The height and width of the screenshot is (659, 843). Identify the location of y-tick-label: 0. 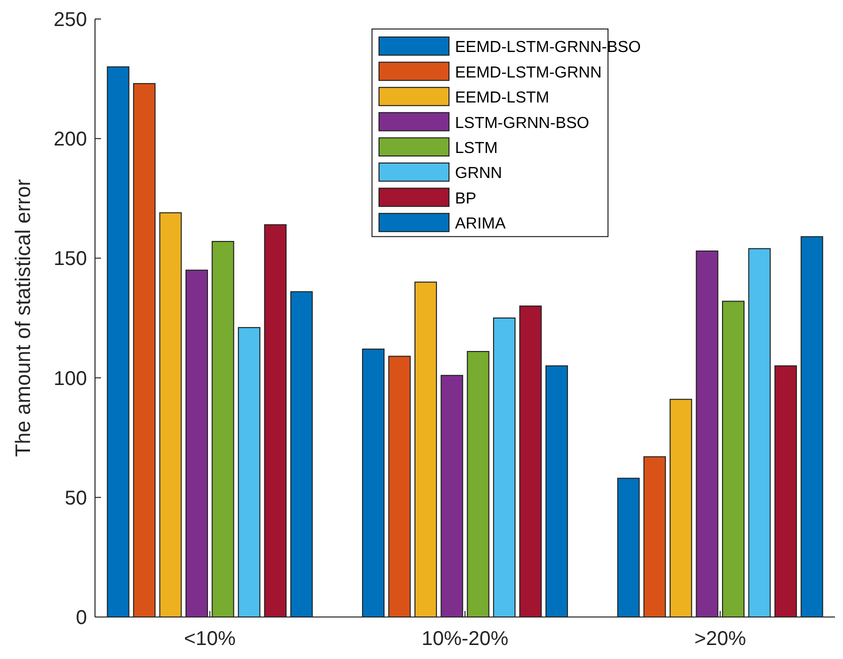
(81, 618).